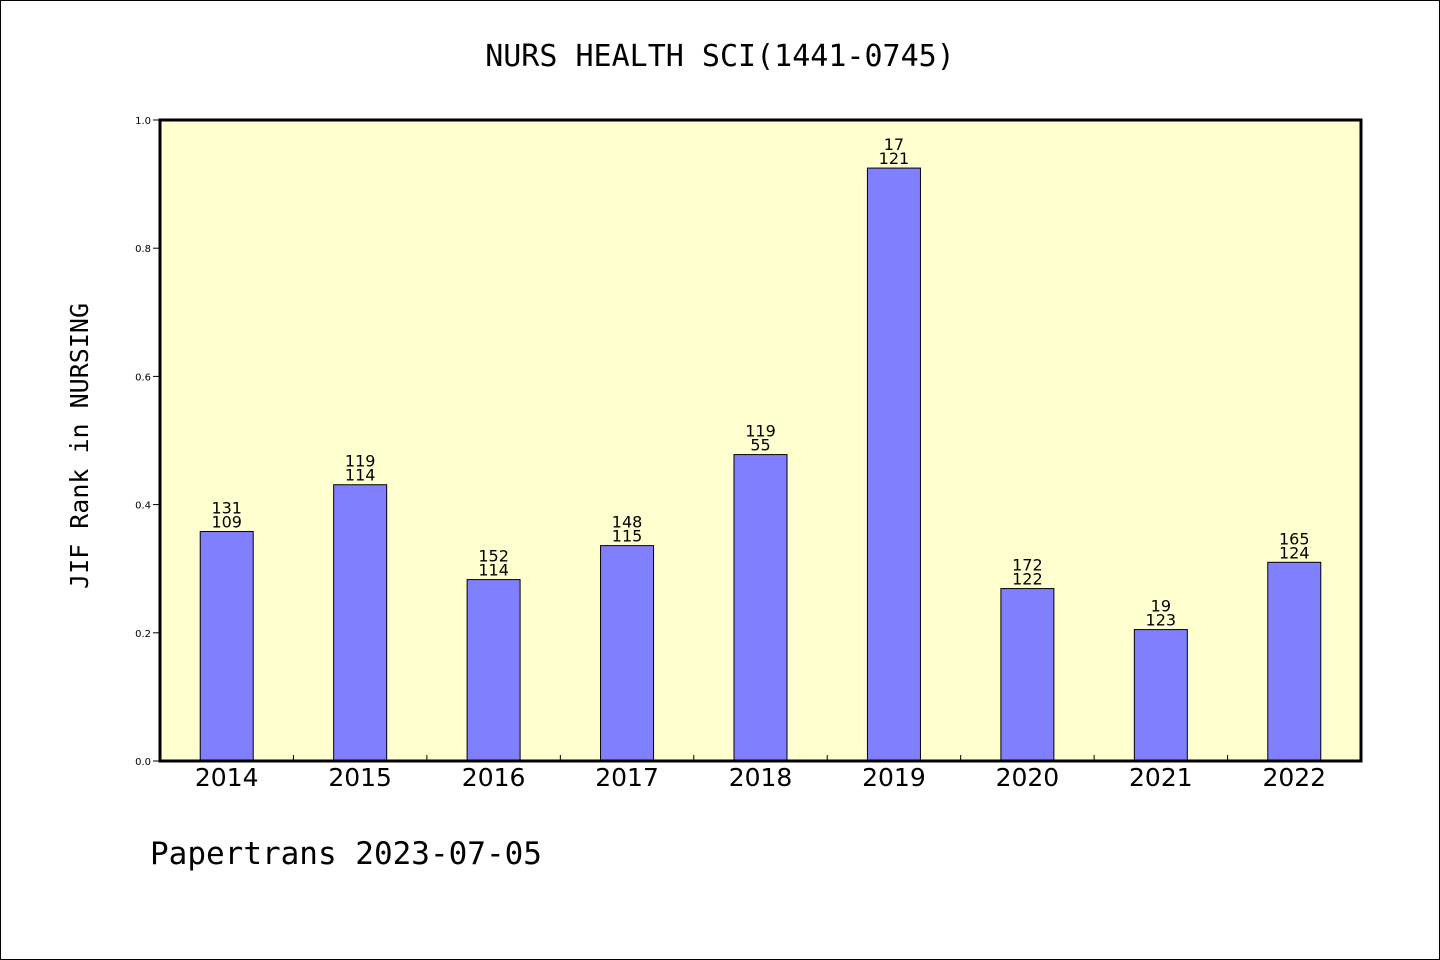 The image size is (1440, 960). I want to click on x-tick-label: 2018, so click(761, 777).